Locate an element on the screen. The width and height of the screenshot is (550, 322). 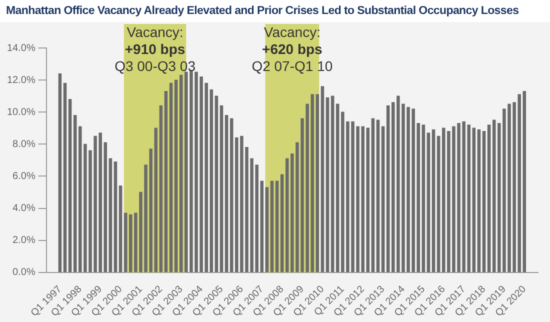
y-tick-label: 8.0% is located at coordinates (24, 144).